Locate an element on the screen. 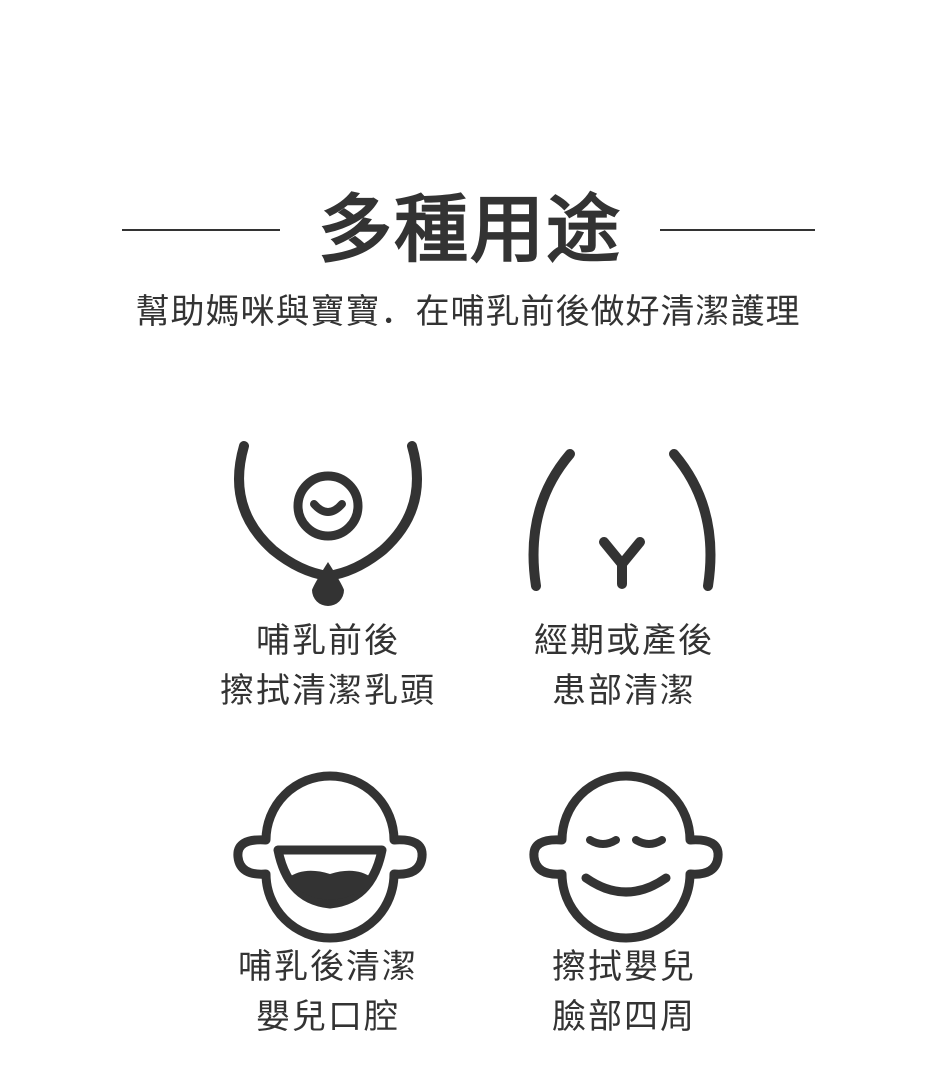 Image resolution: width=936 pixels, height=1080 pixels. caption-line: 經期或產後 is located at coordinates (624, 641).